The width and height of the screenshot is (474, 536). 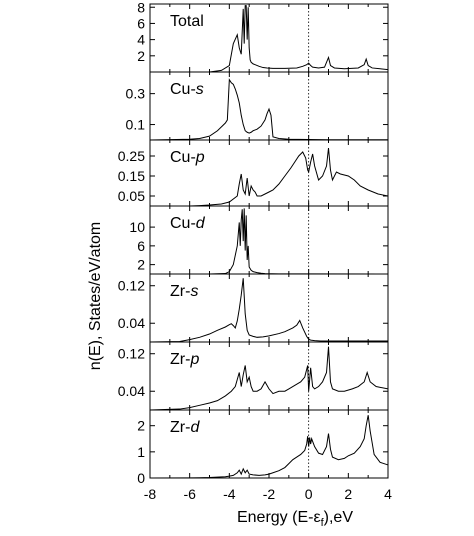 What do you see at coordinates (309, 494) in the screenshot?
I see `x-tick-label: 0` at bounding box center [309, 494].